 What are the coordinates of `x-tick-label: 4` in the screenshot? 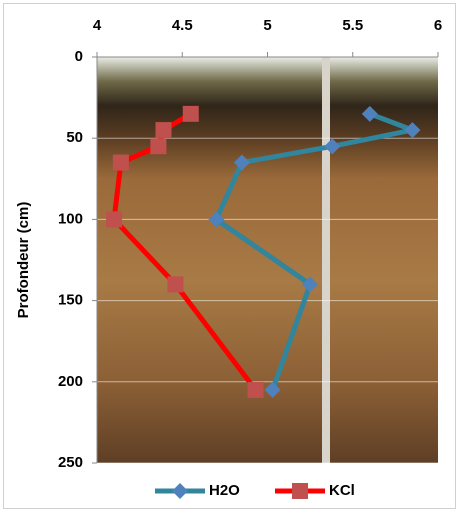 It's located at (97, 25).